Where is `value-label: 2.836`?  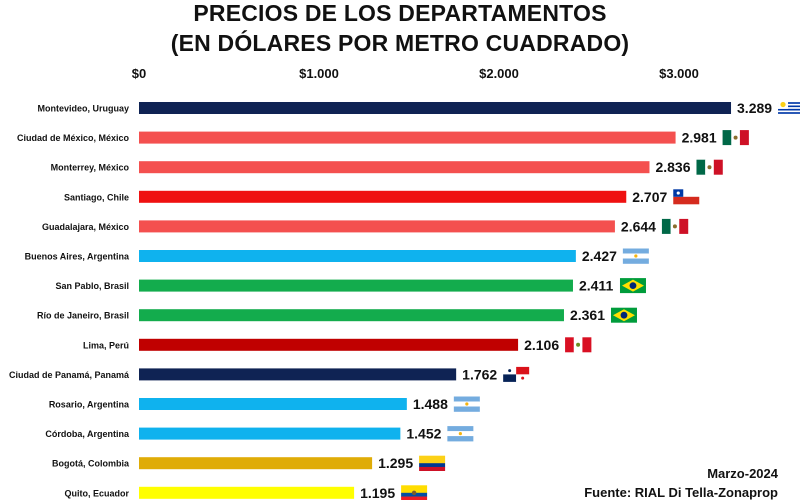
value-label: 2.836 is located at coordinates (672, 167).